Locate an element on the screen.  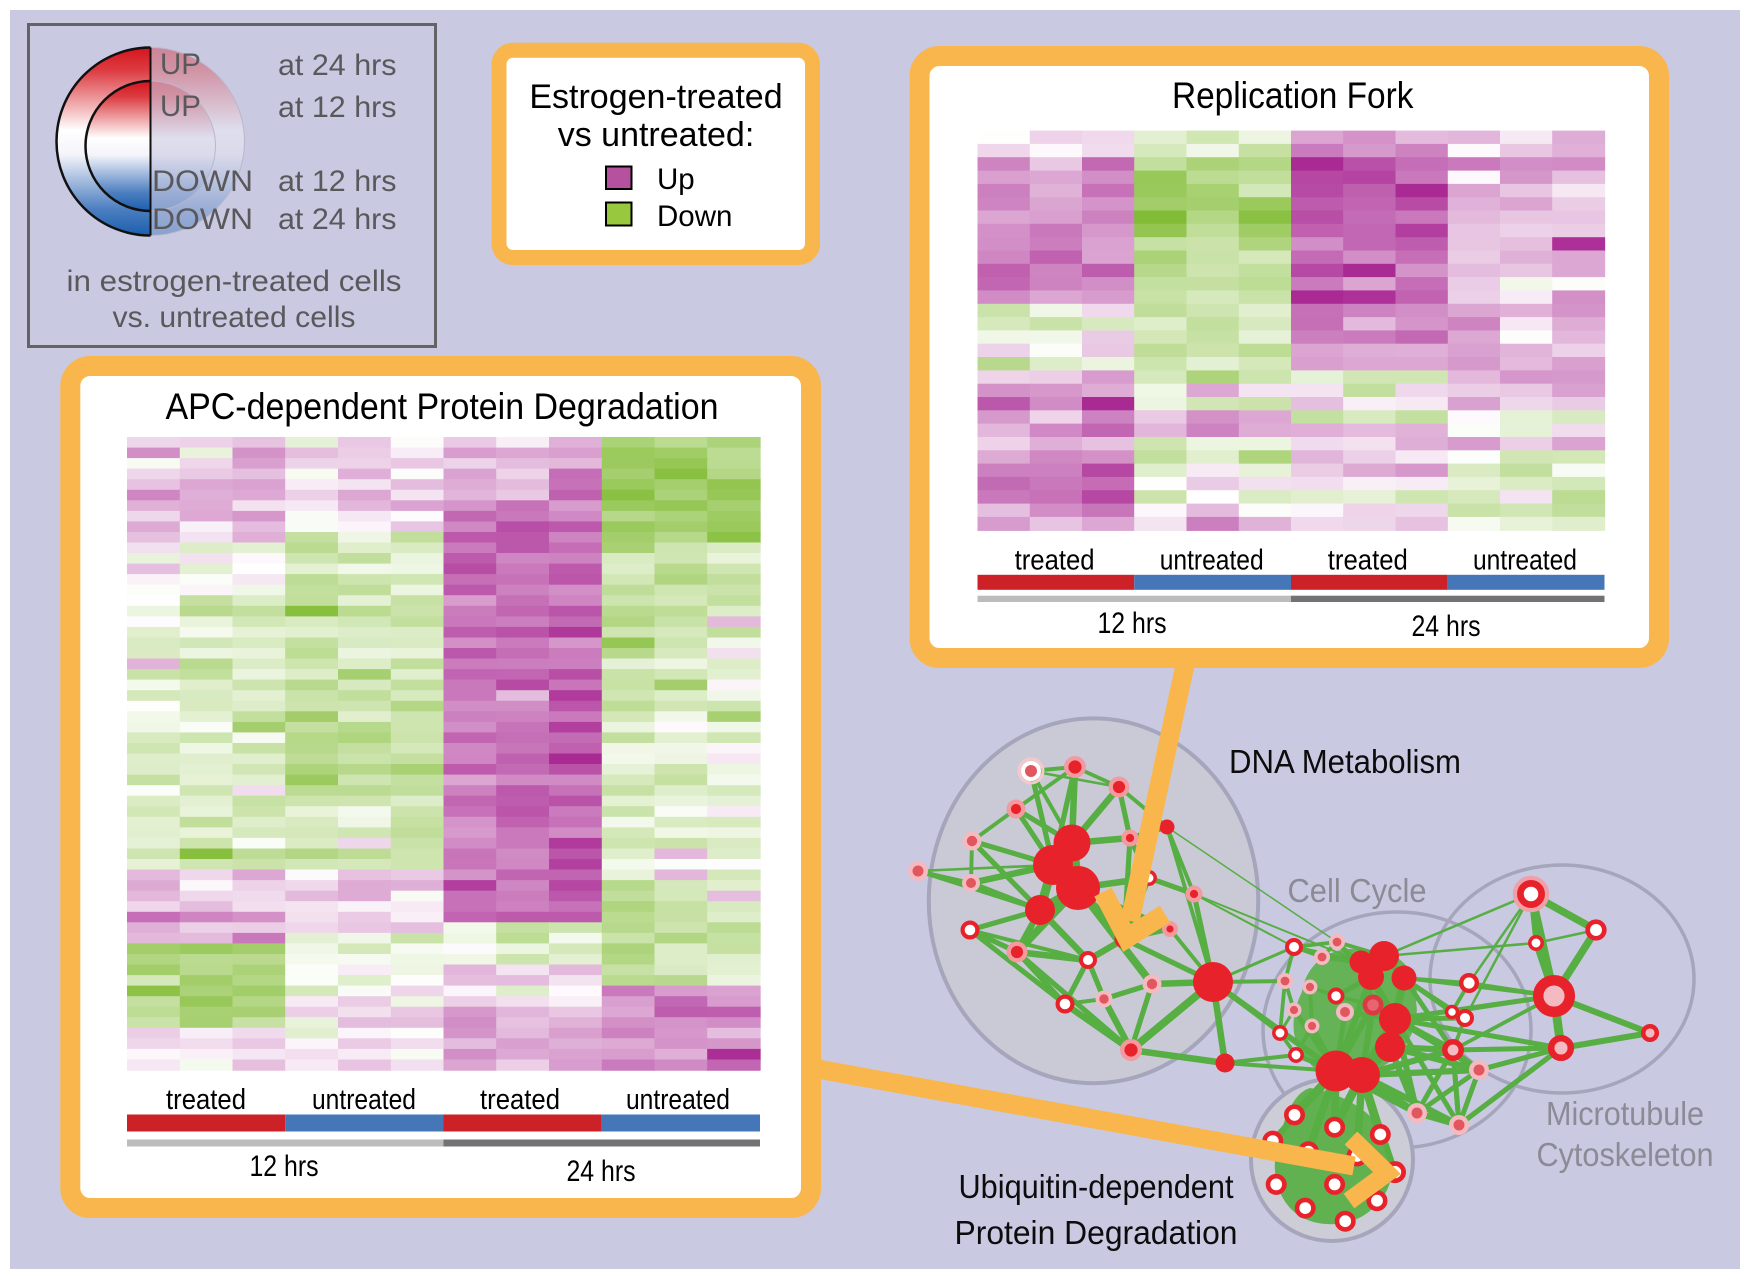
svg-text:APC-dependent Protein Degradat: APC-dependent Protein Degradation is located at coordinates (442, 406).